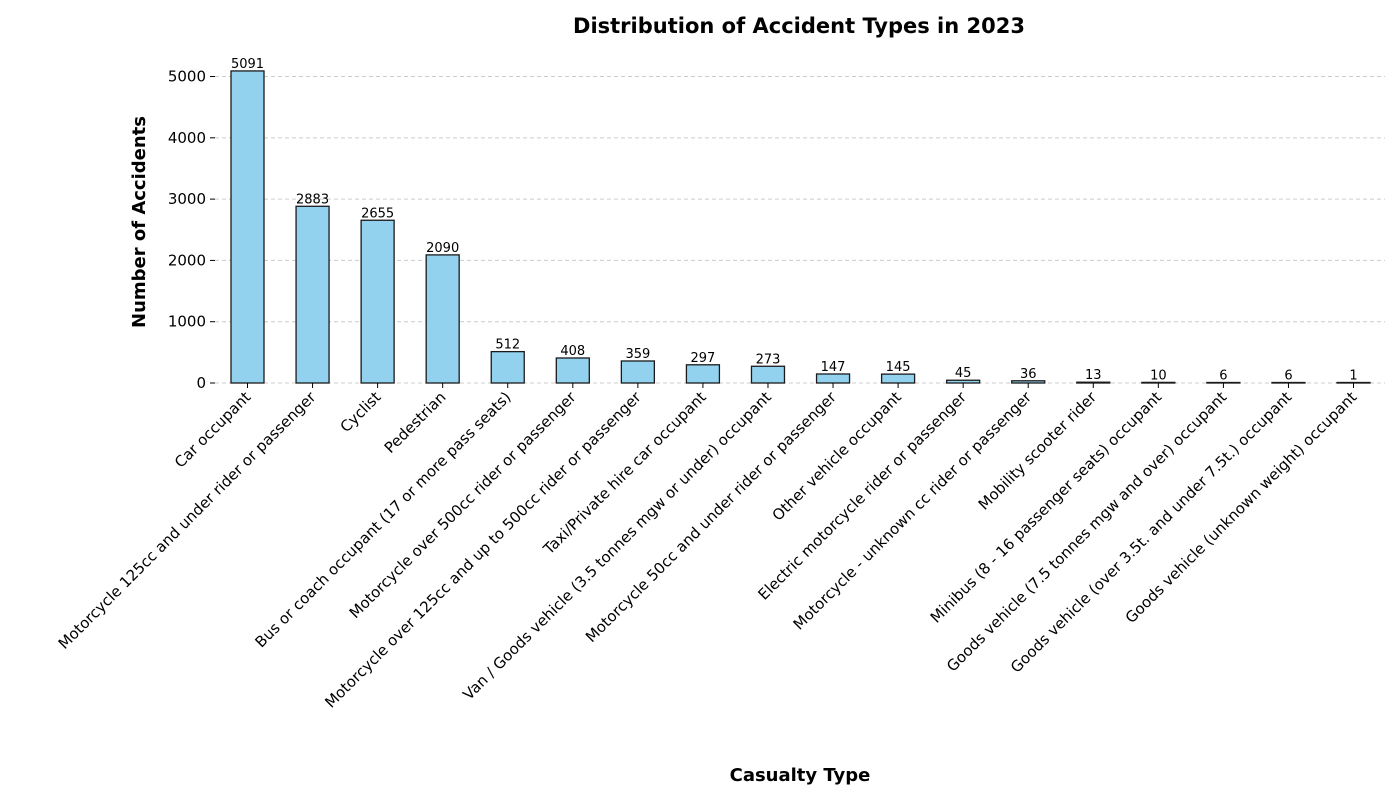  What do you see at coordinates (1028, 374) in the screenshot?
I see `bar-value-label: 36` at bounding box center [1028, 374].